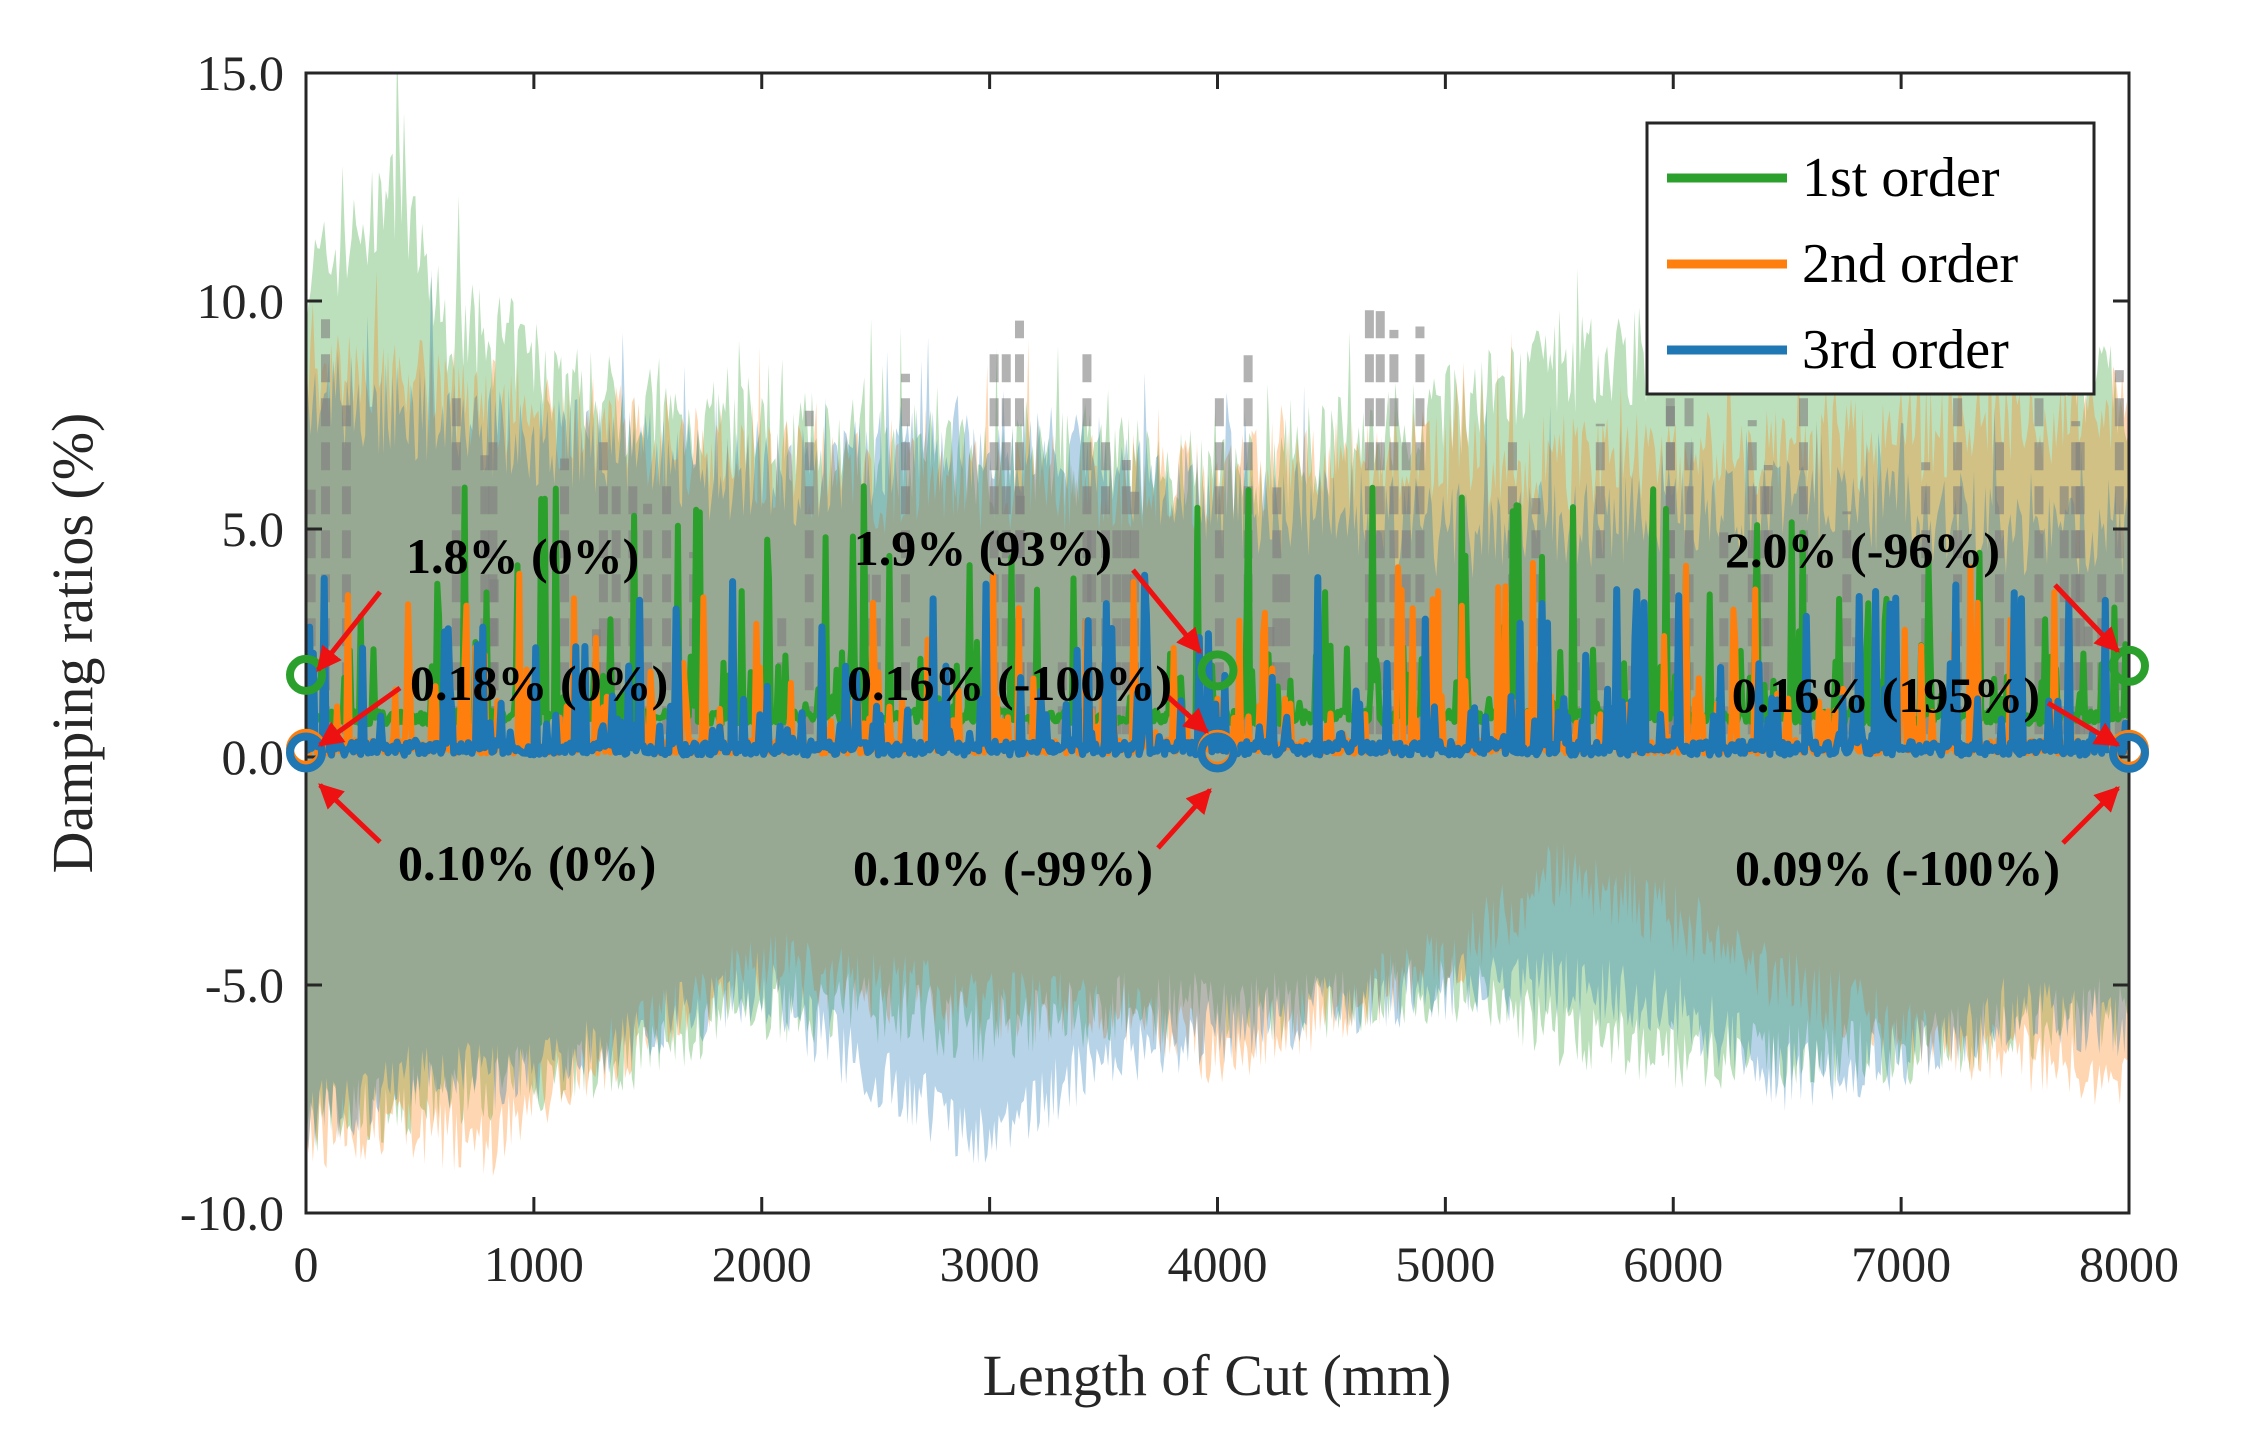  Describe the element at coordinates (1003, 868) in the screenshot. I see `annotation-label: 0.10% (-99%)` at that location.